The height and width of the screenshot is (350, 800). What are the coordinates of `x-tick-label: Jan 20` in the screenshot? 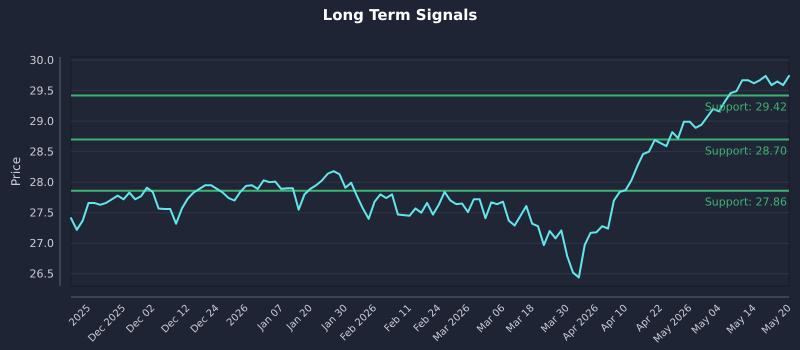 It's located at (299, 318).